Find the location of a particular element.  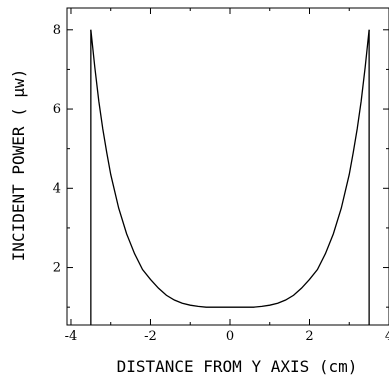

y-tick-label: 8 is located at coordinates (57, 30).